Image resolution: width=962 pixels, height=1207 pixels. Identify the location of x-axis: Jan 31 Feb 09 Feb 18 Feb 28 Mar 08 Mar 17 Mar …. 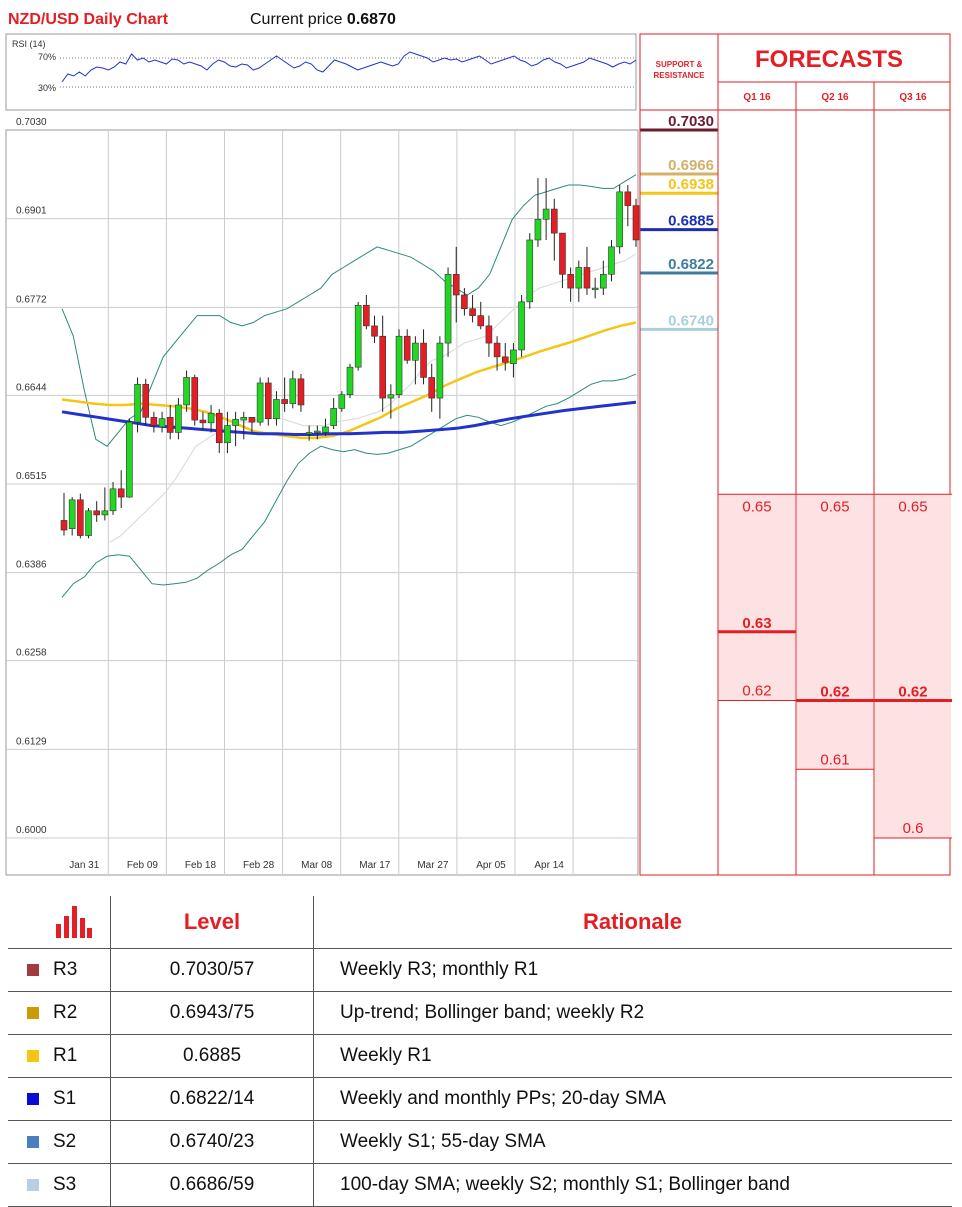
(316, 865).